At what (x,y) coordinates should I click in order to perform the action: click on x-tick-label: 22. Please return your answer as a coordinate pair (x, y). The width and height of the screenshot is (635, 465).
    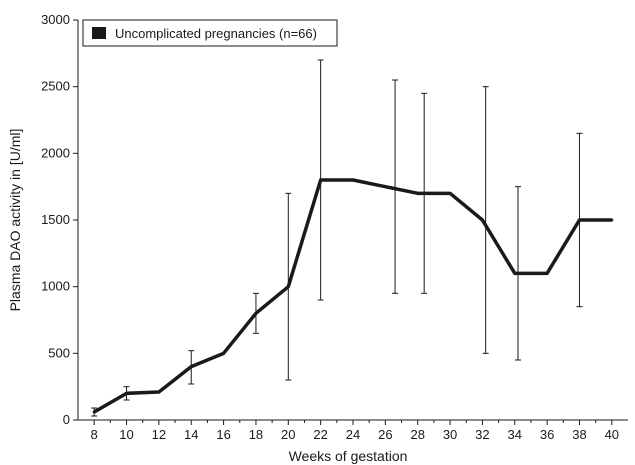
    Looking at the image, I should click on (320, 434).